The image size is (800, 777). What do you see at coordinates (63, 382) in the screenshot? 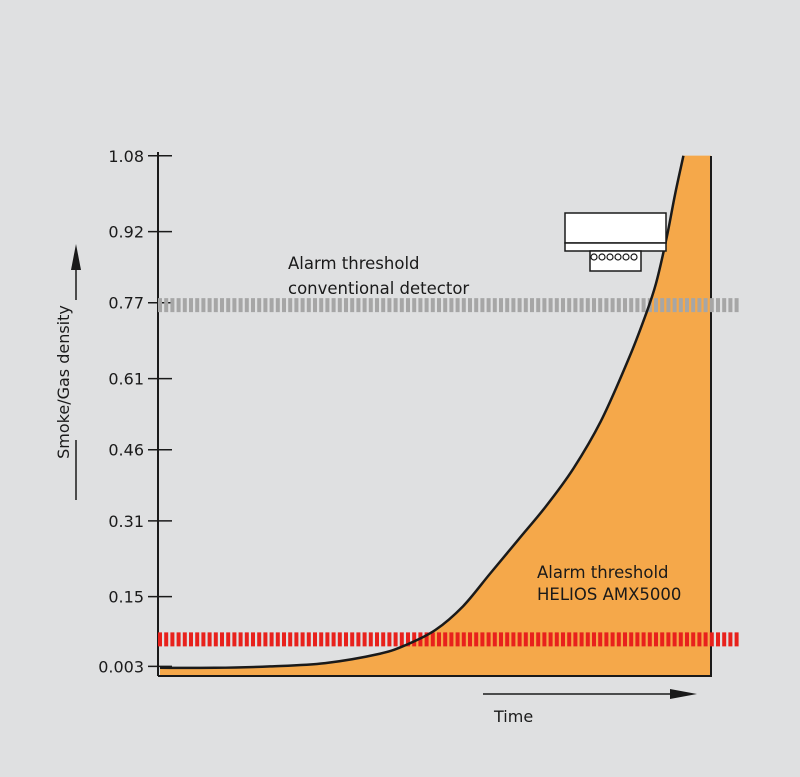
I see `y-axis-title: Smoke/Gas density` at bounding box center [63, 382].